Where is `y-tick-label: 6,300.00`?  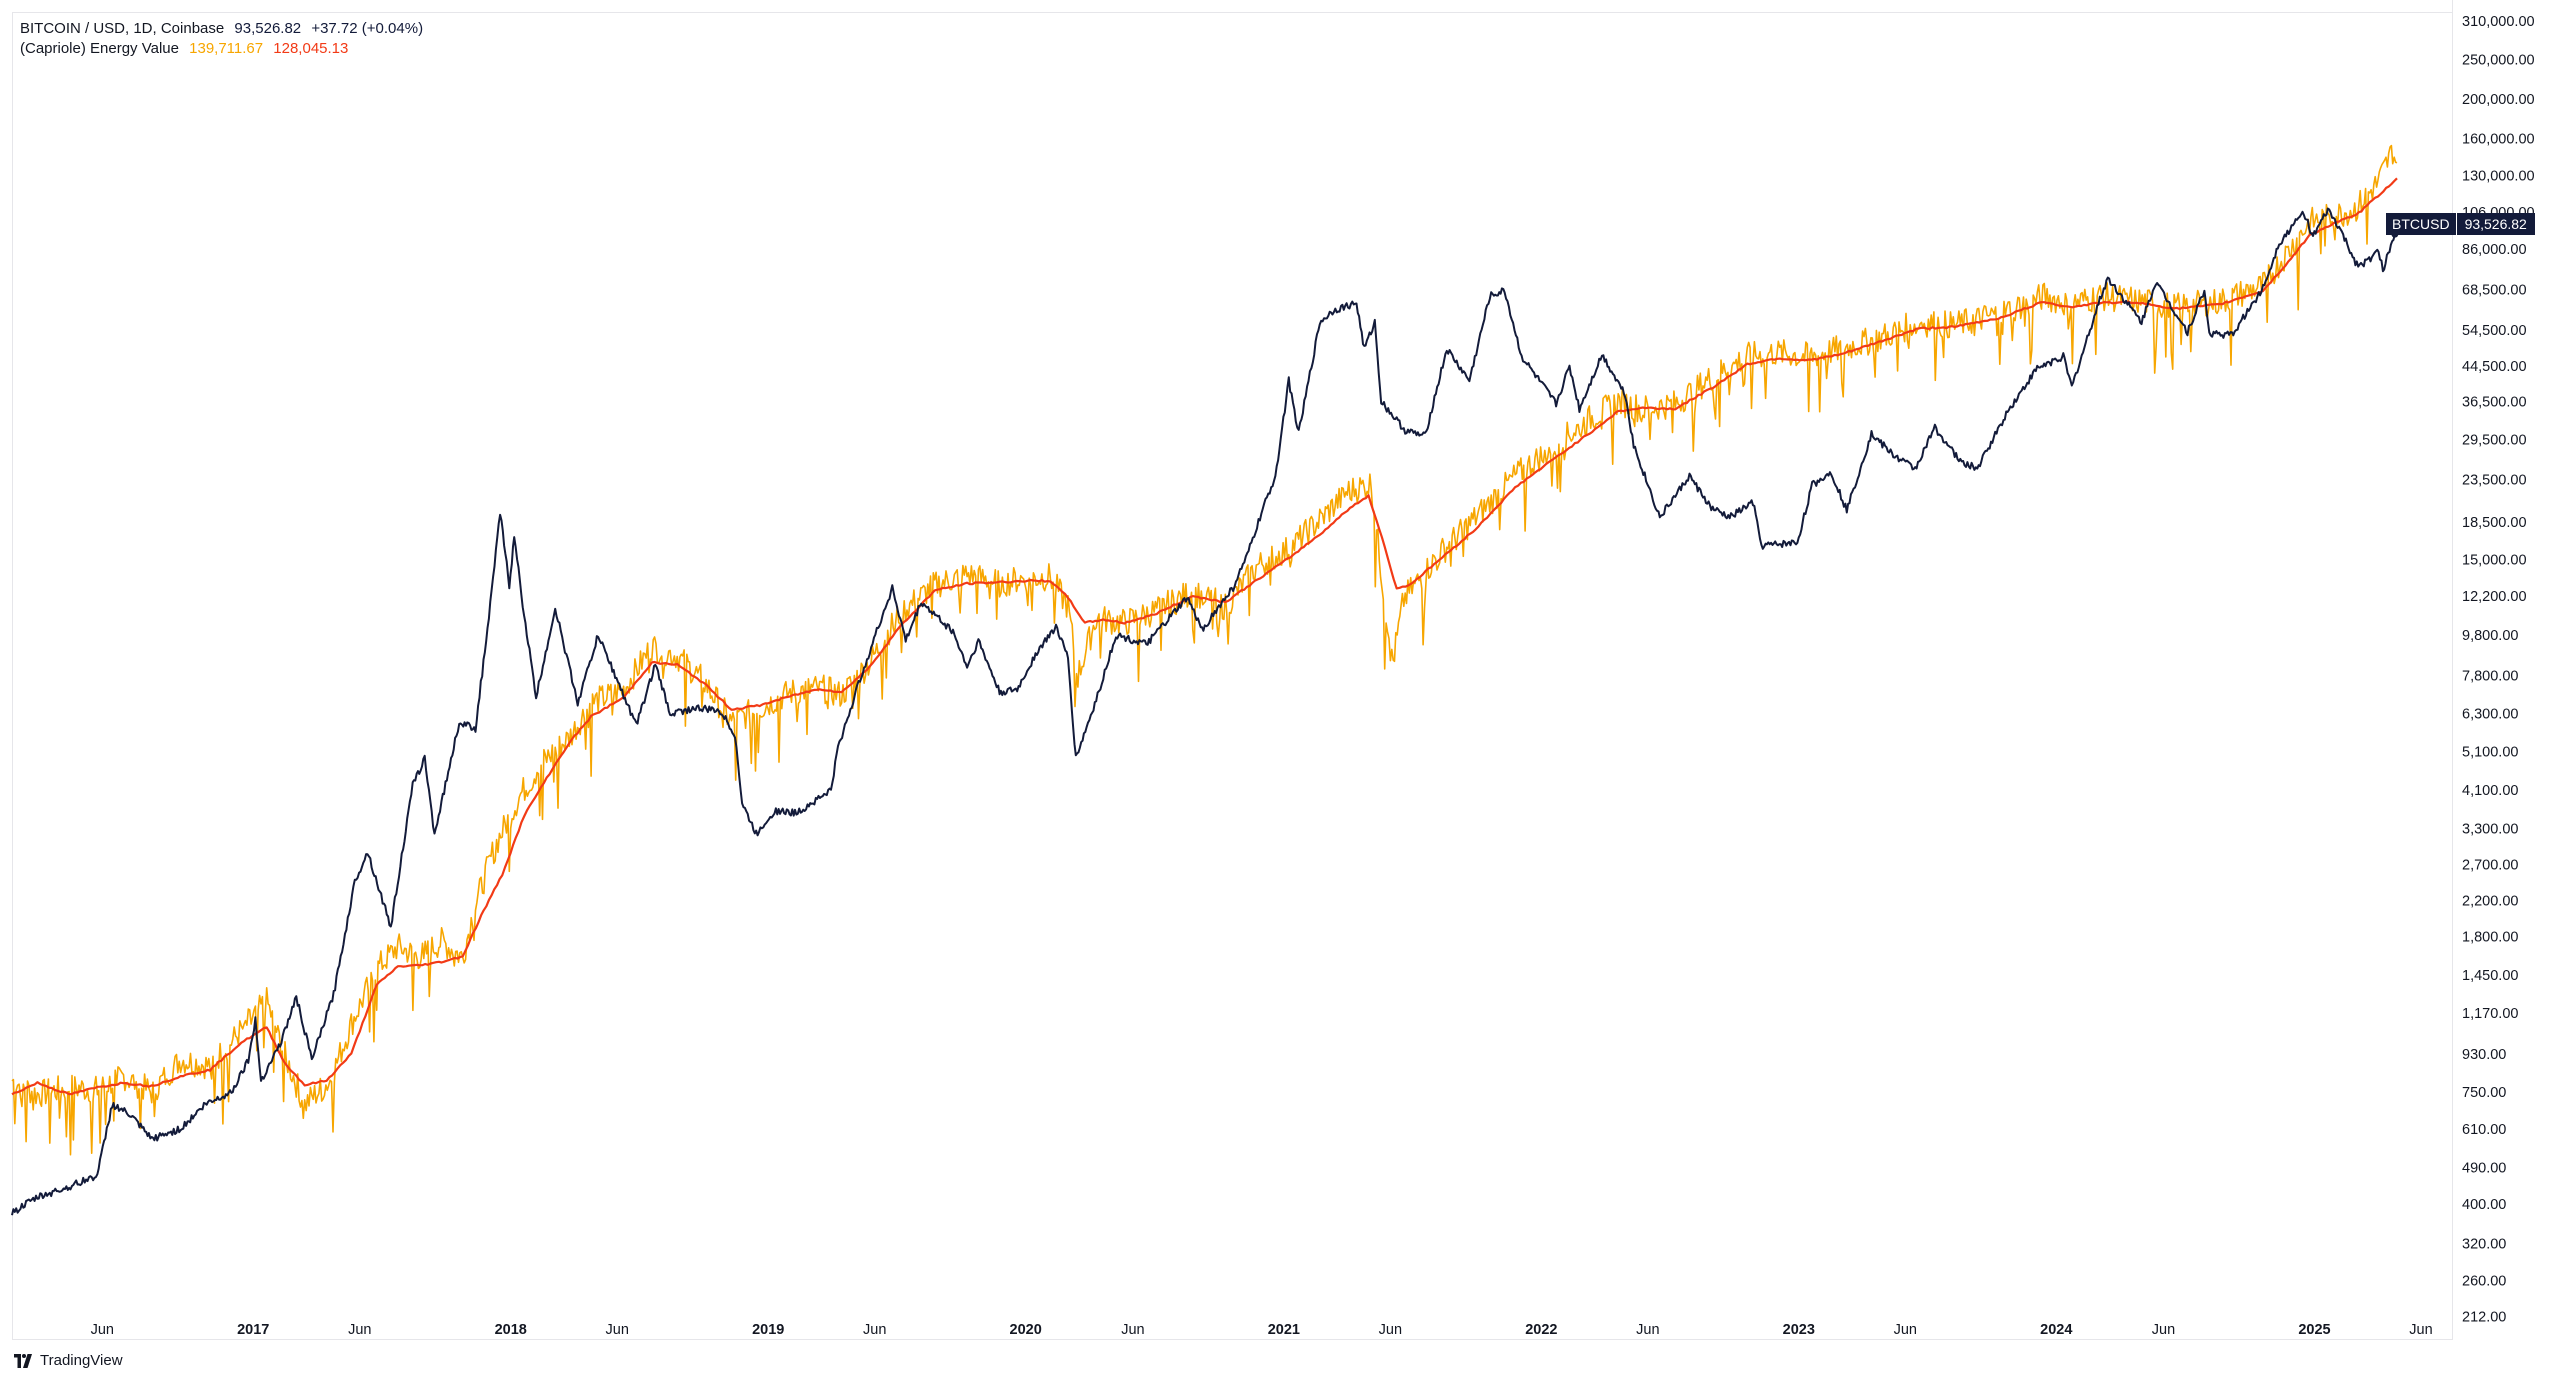
y-tick-label: 6,300.00 is located at coordinates (2490, 715).